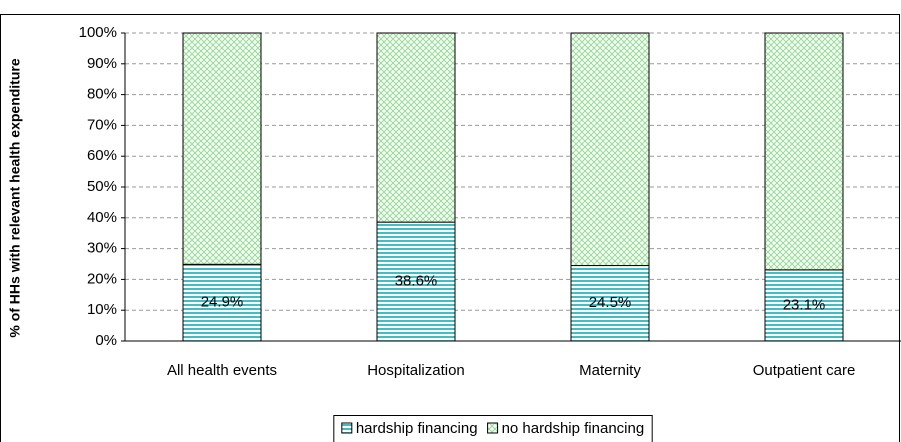 Image resolution: width=901 pixels, height=442 pixels. Describe the element at coordinates (102, 63) in the screenshot. I see `y-tick-label: 90%` at that location.